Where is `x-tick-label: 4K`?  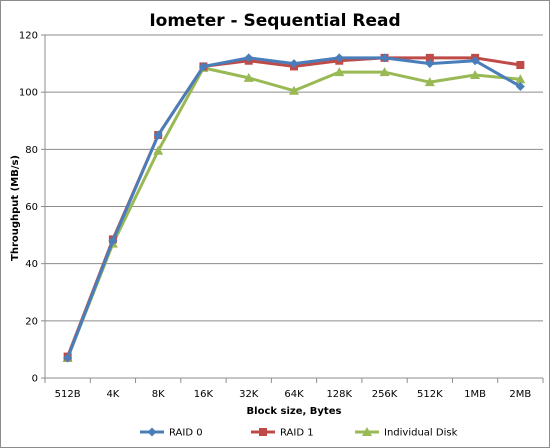 x-tick-label: 4K is located at coordinates (112, 394).